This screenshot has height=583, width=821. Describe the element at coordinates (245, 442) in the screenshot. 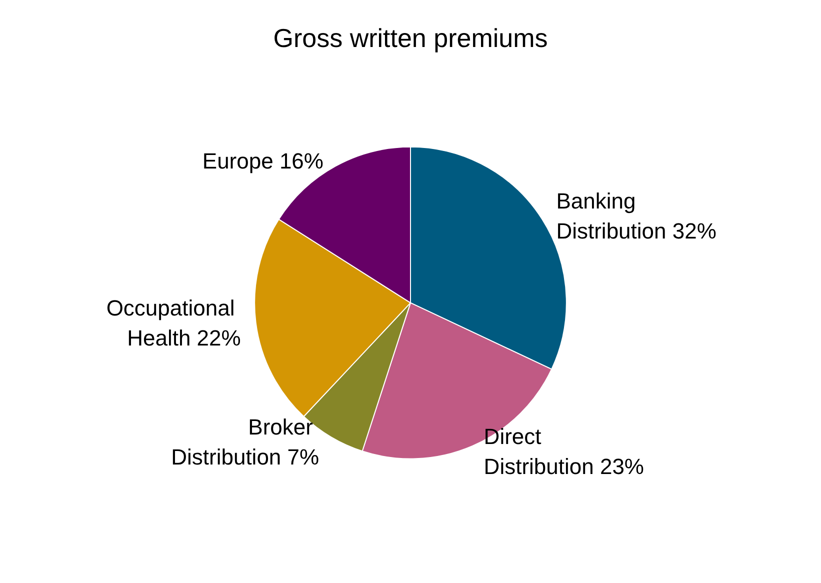

I see `slice-label: Broker Distribution 7%` at that location.